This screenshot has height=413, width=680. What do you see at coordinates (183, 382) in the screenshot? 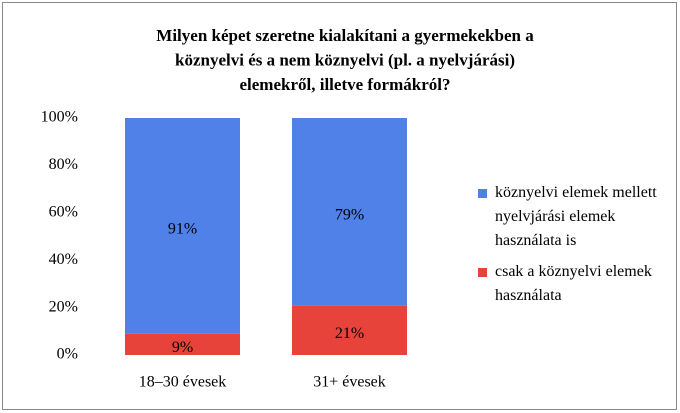
I see `x-tick-label: 18–30 évesek` at bounding box center [183, 382].